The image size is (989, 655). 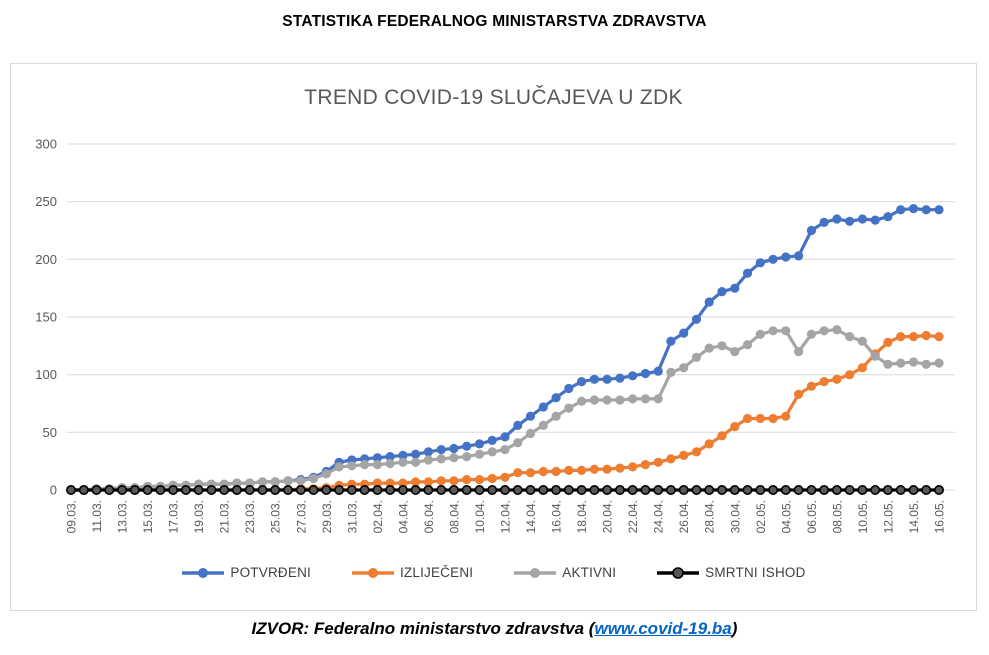 What do you see at coordinates (199, 516) in the screenshot?
I see `x-axis-label: 19.03.` at bounding box center [199, 516].